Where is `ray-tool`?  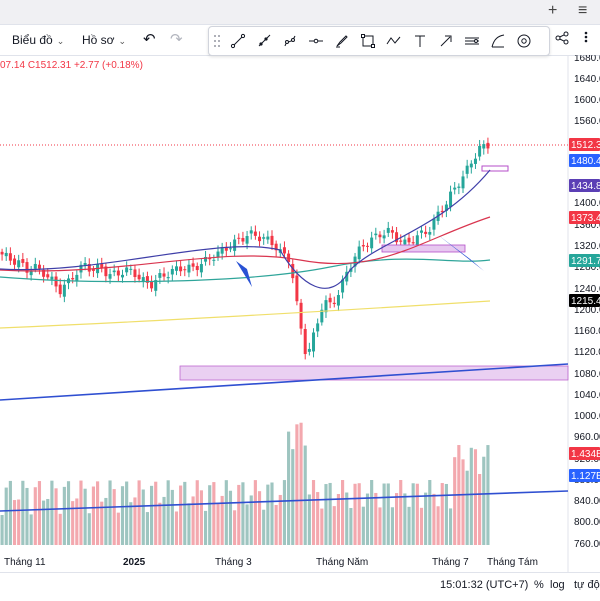 ray-tool is located at coordinates (264, 41).